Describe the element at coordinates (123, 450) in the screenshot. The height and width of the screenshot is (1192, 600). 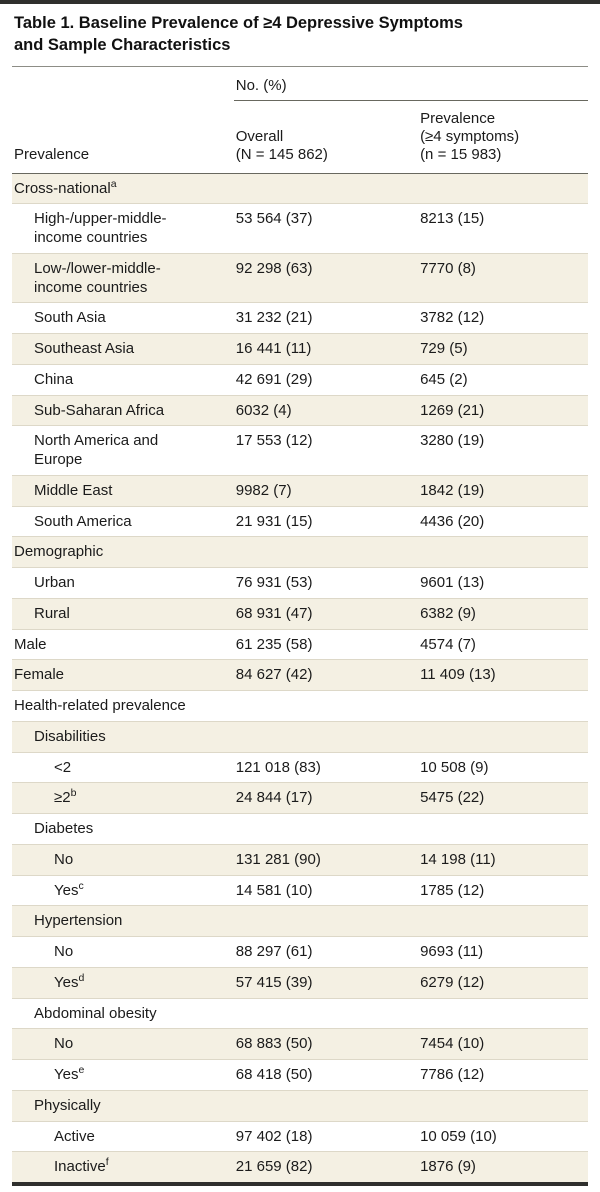
I see `row-label: North America and Europe` at that location.